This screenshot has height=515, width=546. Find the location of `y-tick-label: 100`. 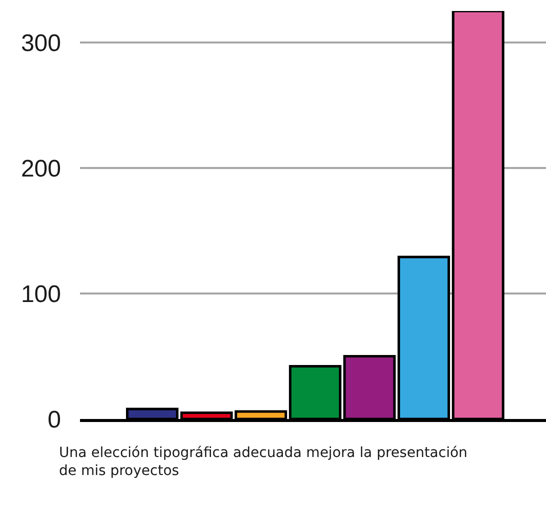

y-tick-label: 100 is located at coordinates (40, 294).